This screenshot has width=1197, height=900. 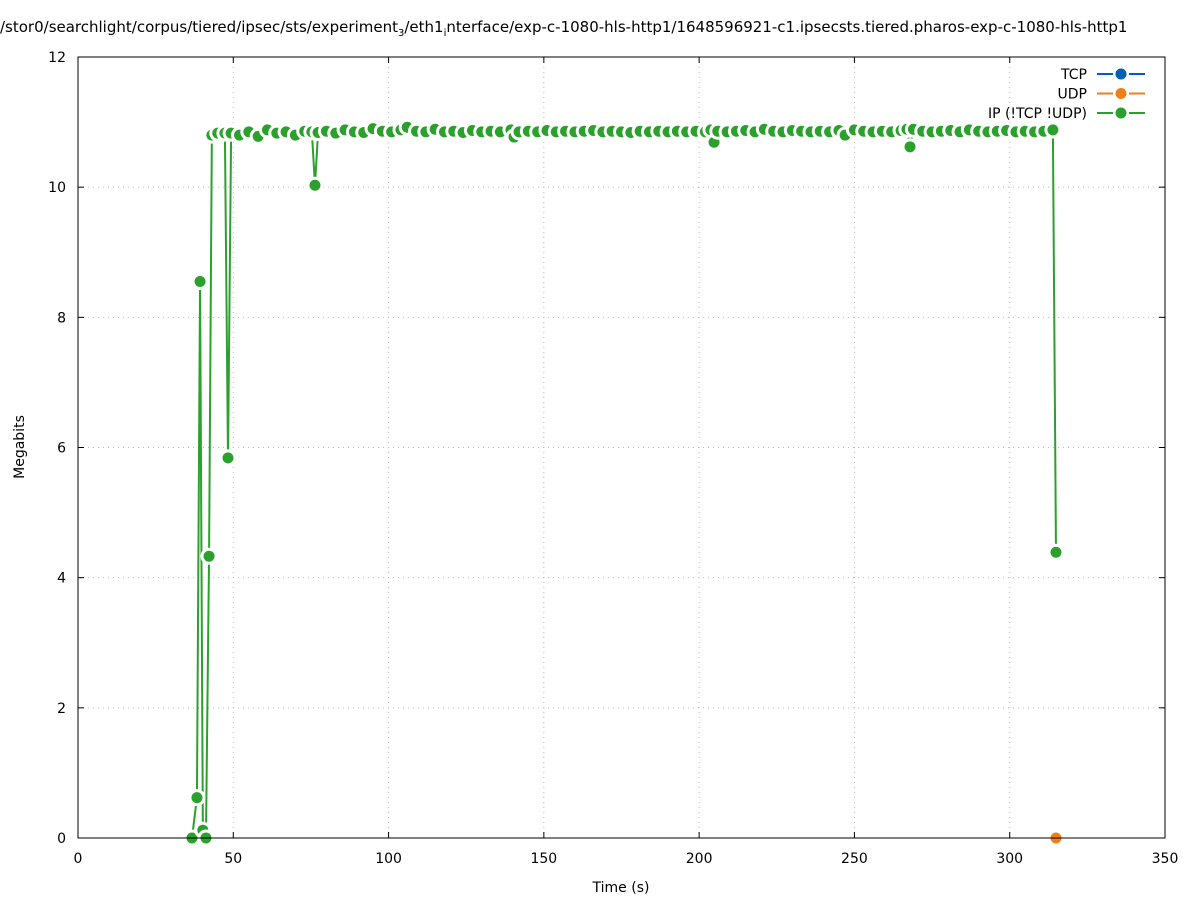 I want to click on x-tick-label: 100, so click(x=388, y=859).